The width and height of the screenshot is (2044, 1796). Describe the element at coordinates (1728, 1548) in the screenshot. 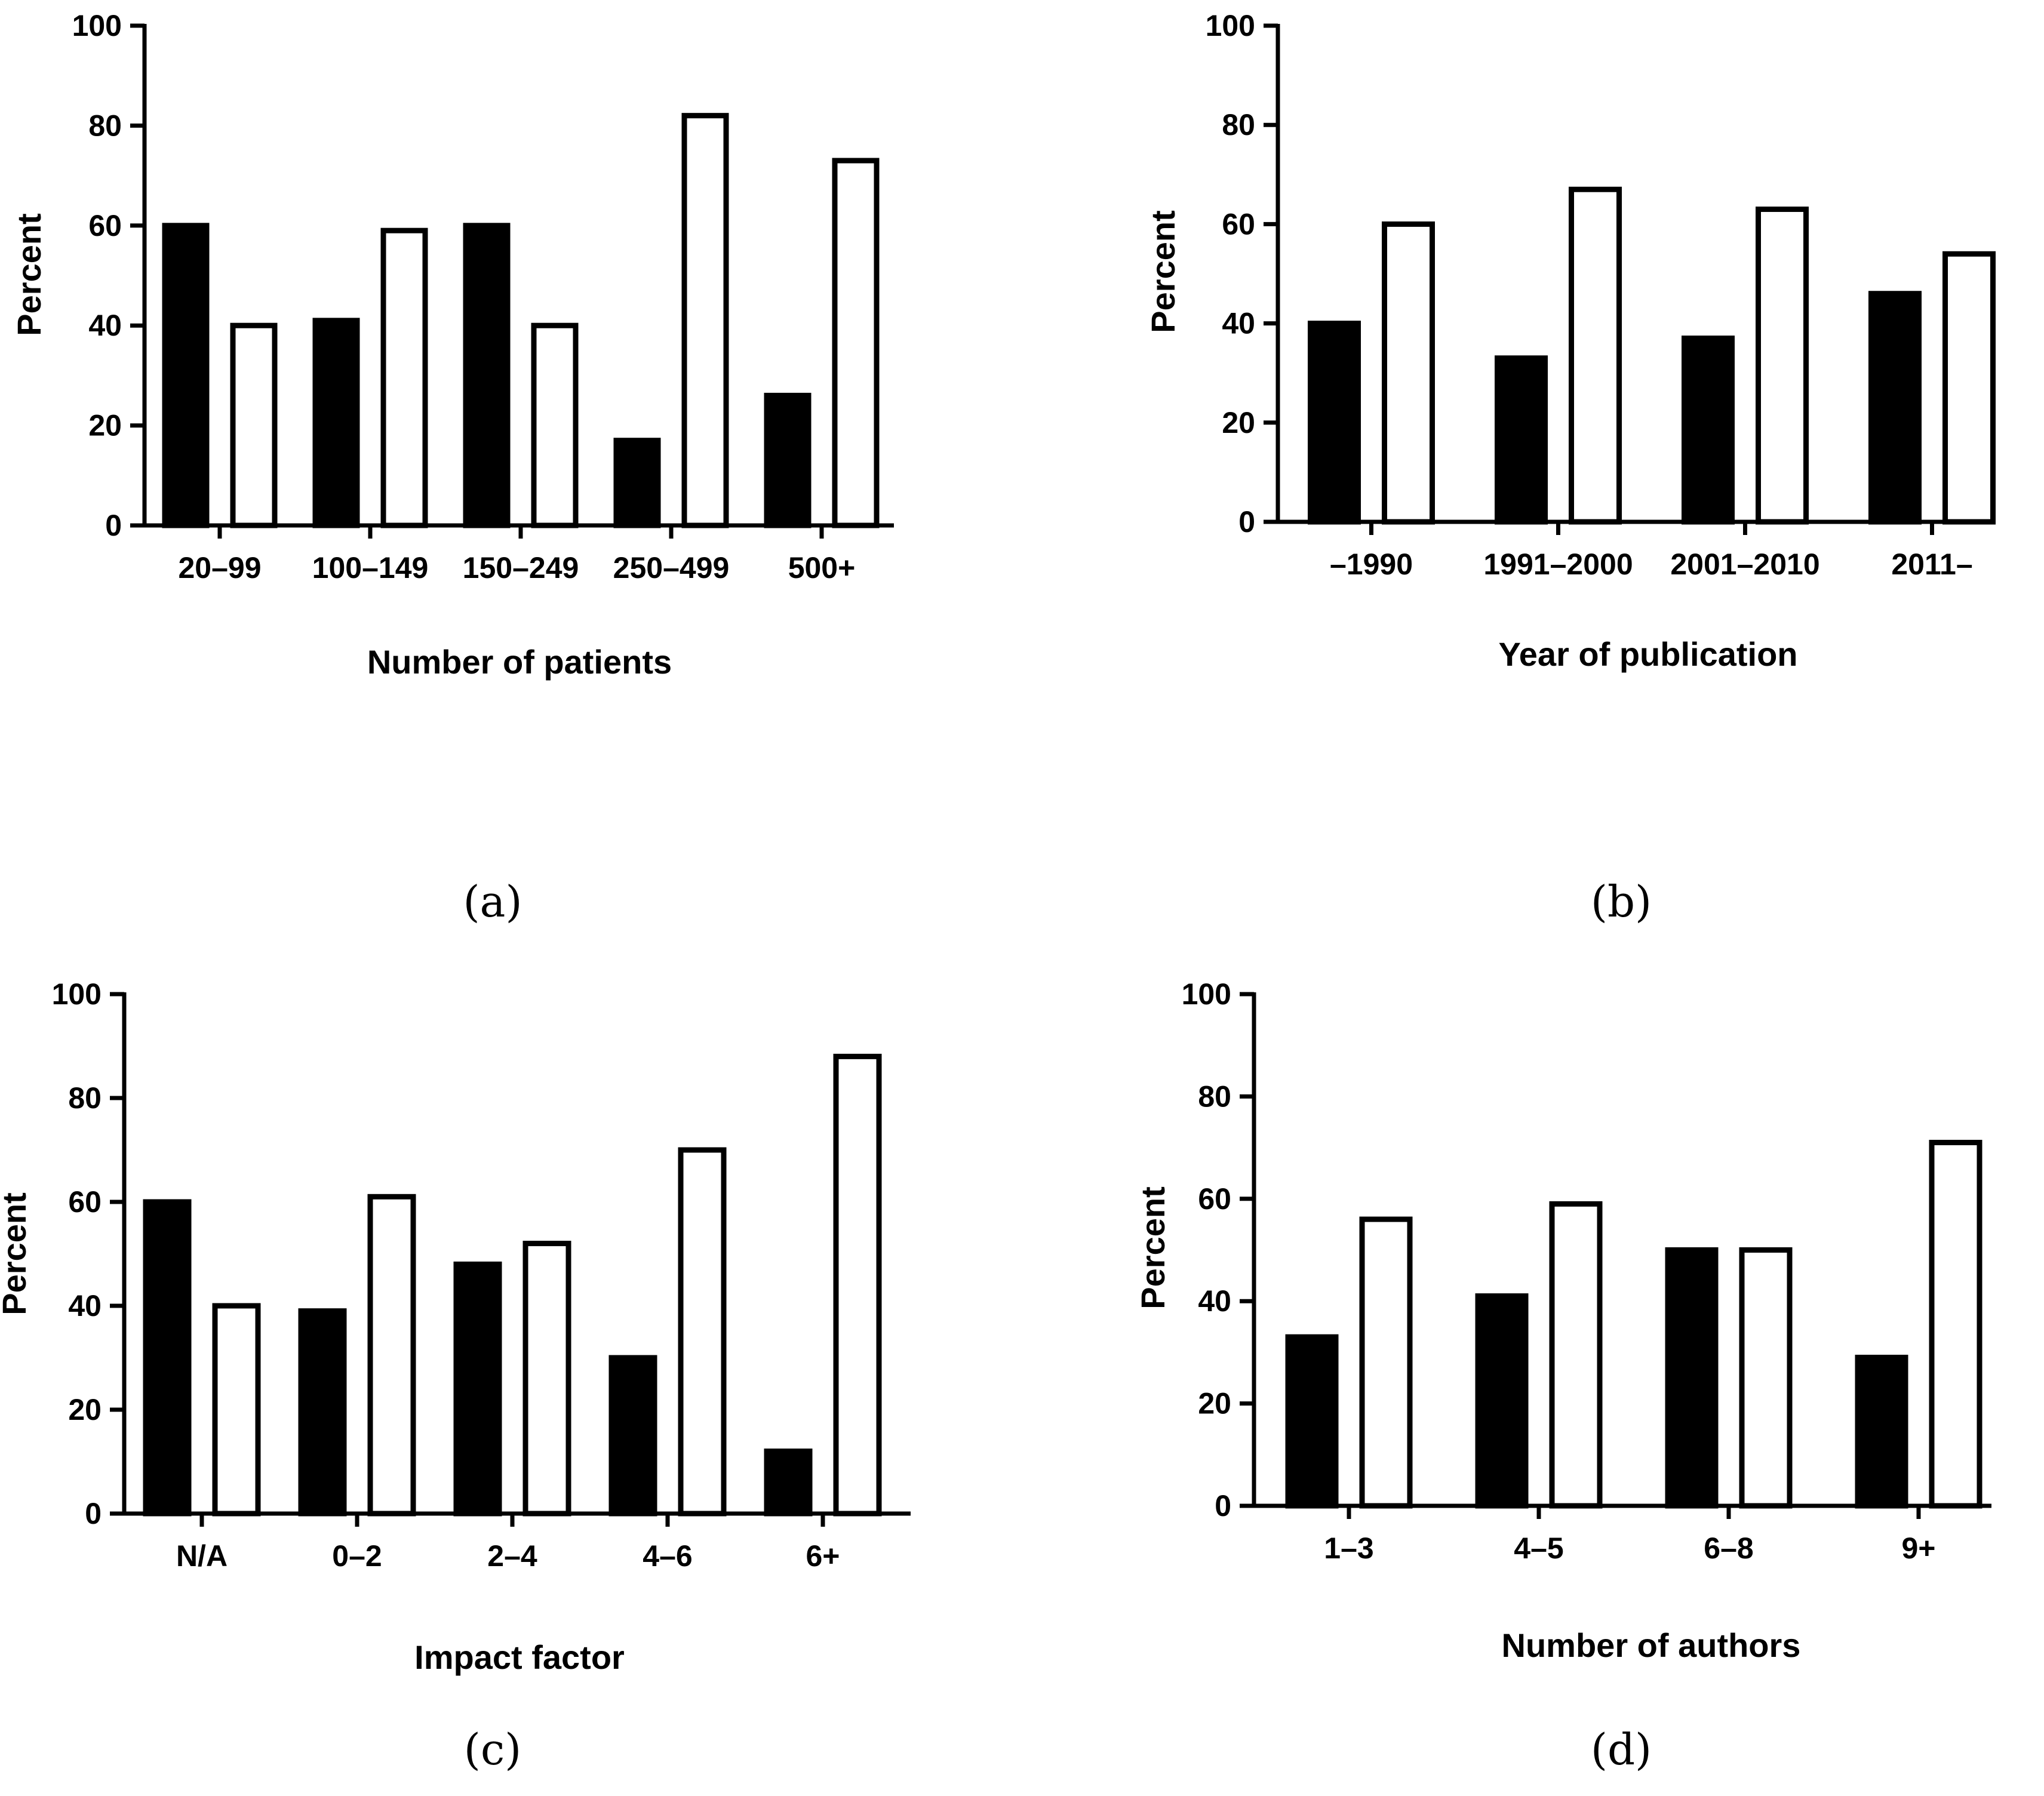

I see `x-tick-label: 6–8` at that location.